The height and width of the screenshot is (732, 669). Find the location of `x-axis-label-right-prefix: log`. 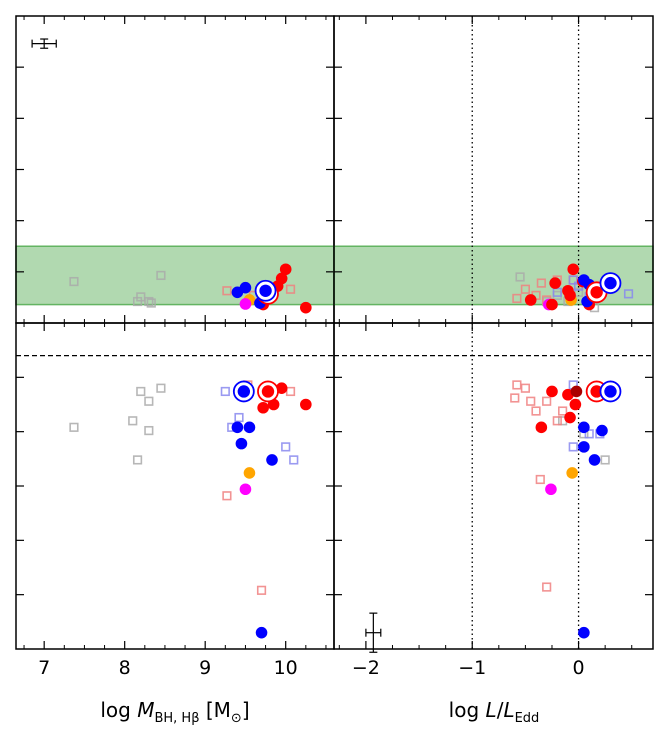

x-axis-label-right-prefix: log is located at coordinates (467, 710).